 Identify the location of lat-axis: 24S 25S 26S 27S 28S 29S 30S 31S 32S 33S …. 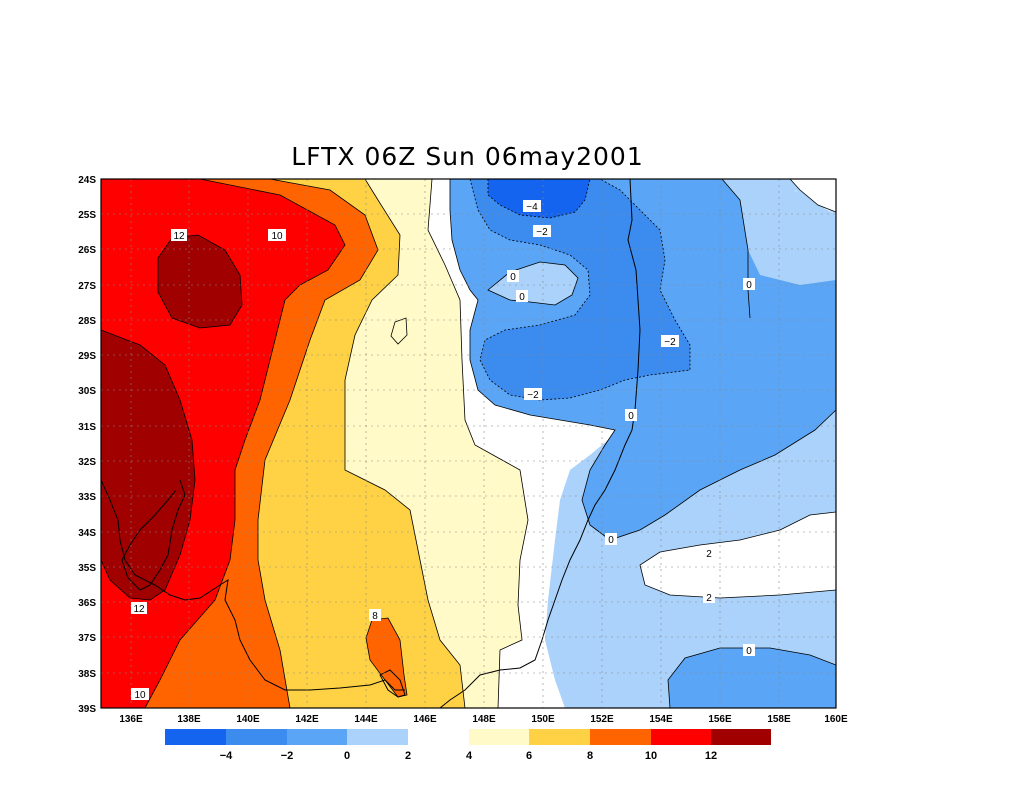
(87, 445).